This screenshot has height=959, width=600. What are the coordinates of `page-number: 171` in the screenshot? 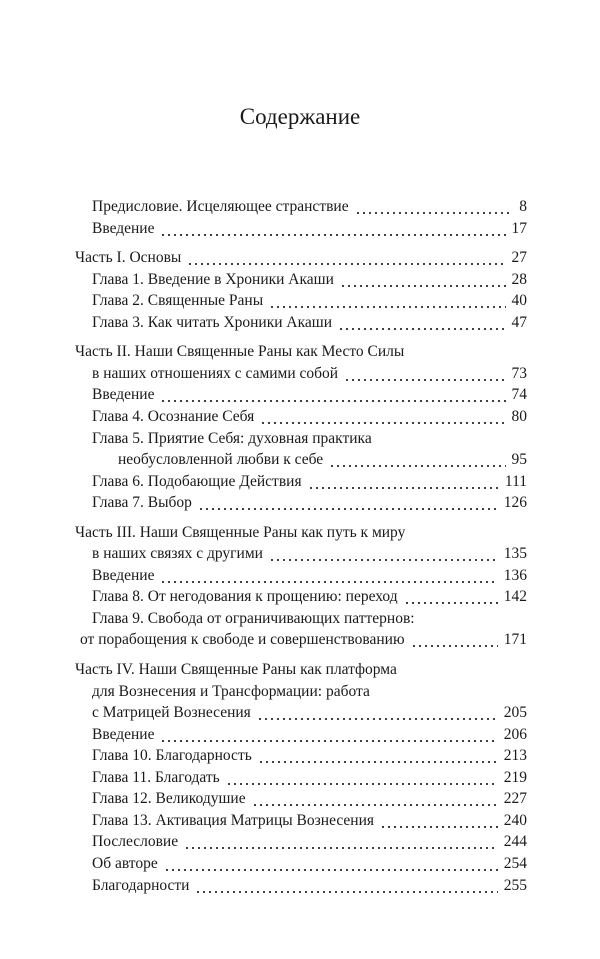 It's located at (515, 640).